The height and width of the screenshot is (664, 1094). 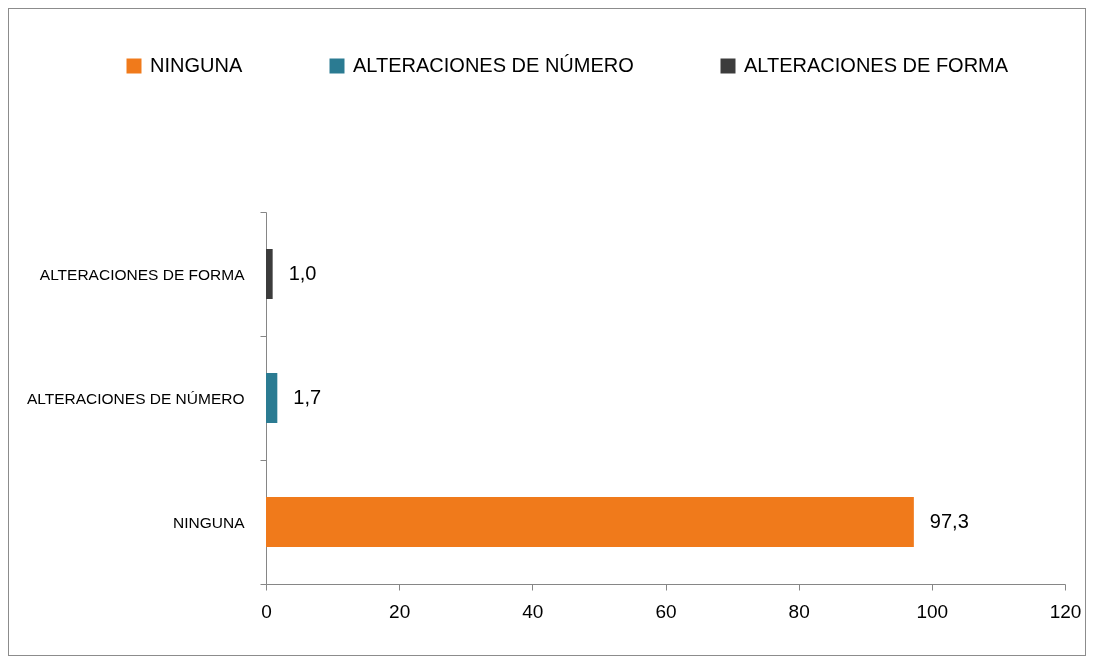 I want to click on legend-label: ALTERACIONES DE FORMA, so click(x=876, y=65).